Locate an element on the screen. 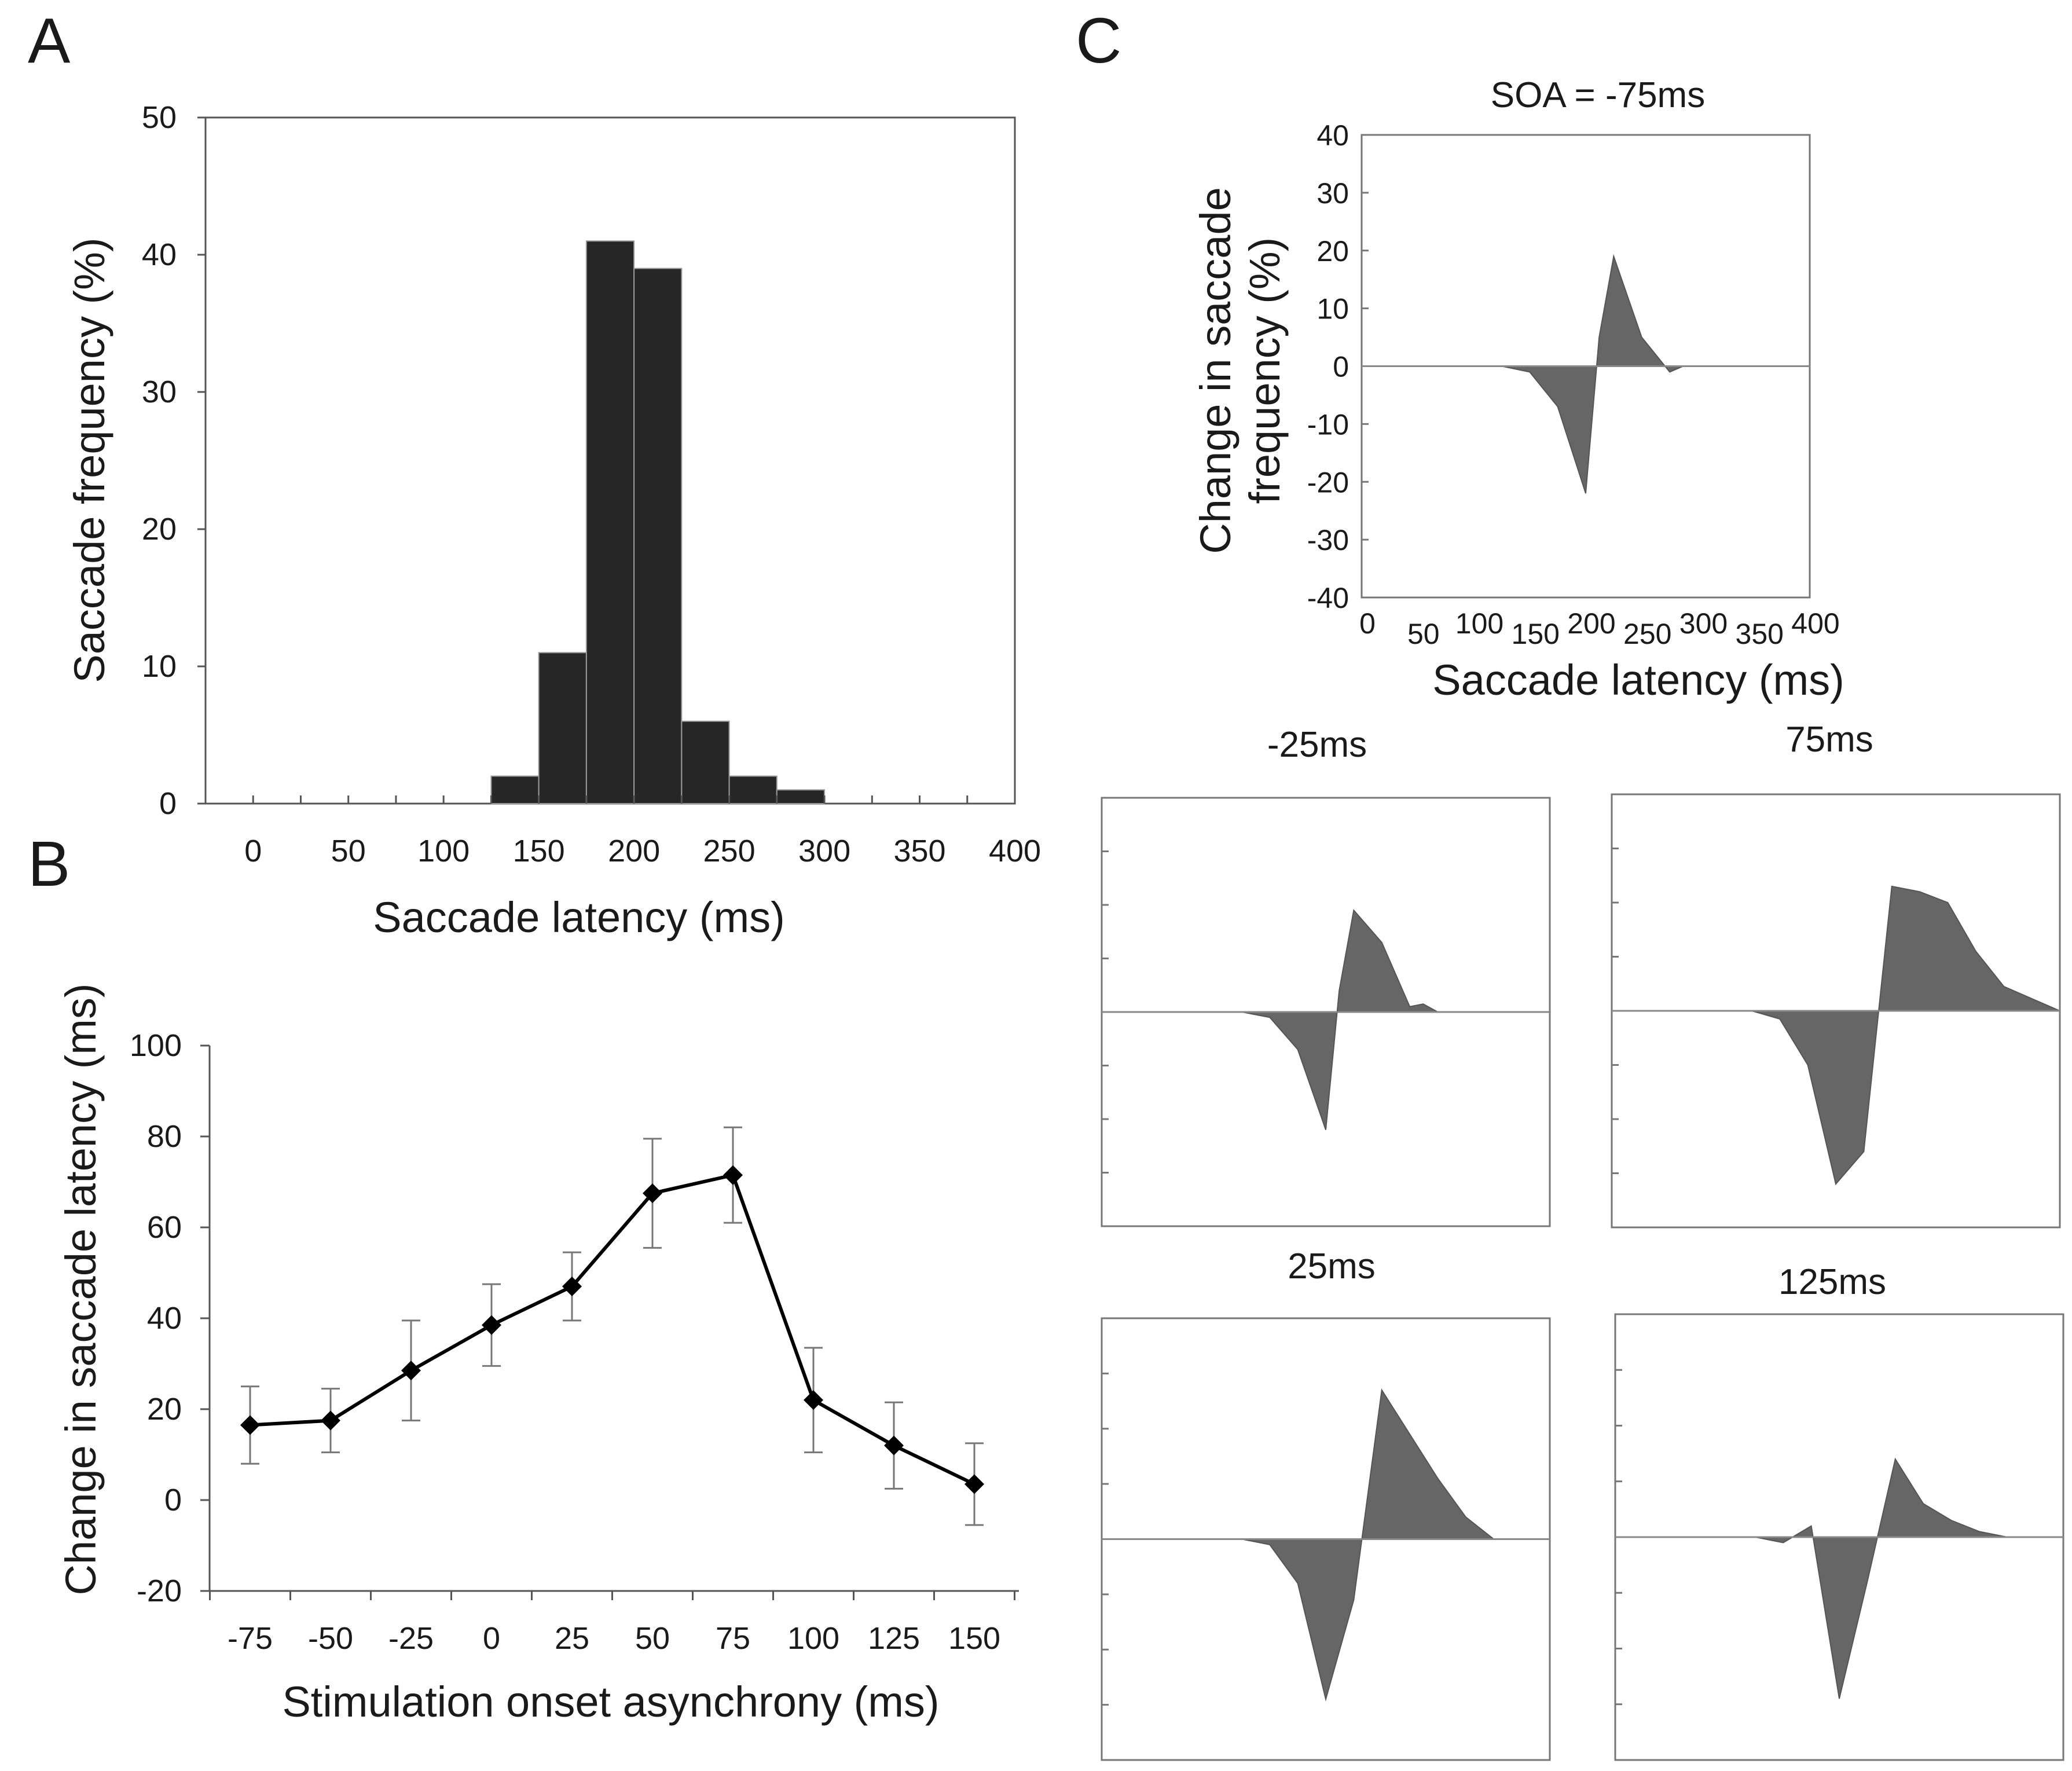  y-tick-label: -30 is located at coordinates (1328, 540).